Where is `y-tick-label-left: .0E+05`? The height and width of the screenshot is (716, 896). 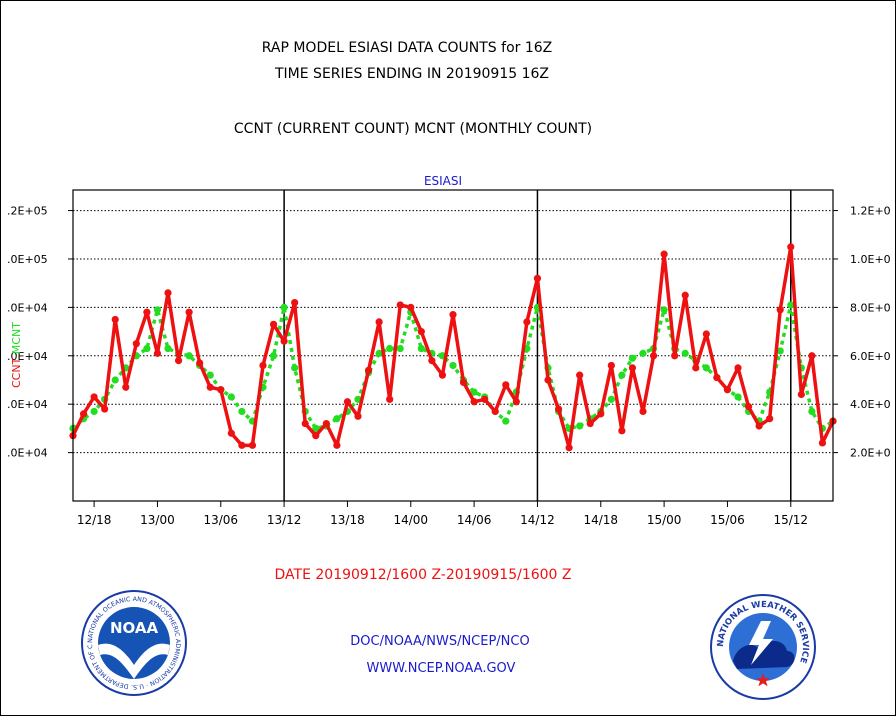
y-tick-label-left: .0E+05 is located at coordinates (27, 259).